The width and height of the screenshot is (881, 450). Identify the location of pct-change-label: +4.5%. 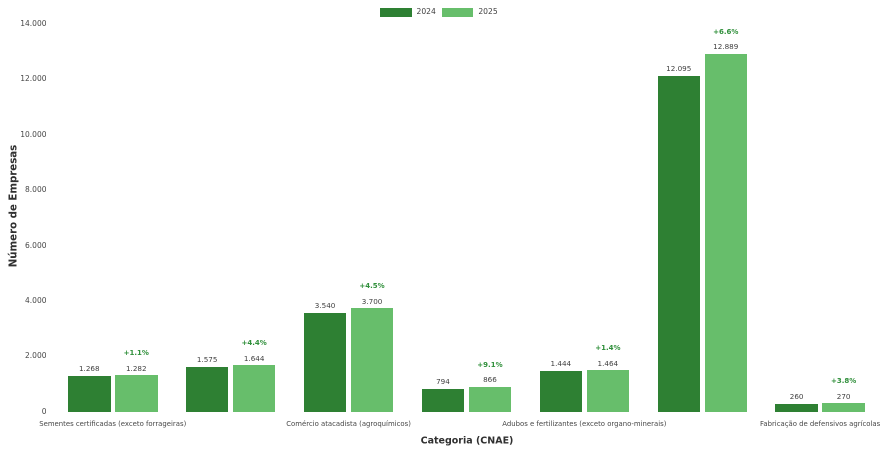
(372, 286).